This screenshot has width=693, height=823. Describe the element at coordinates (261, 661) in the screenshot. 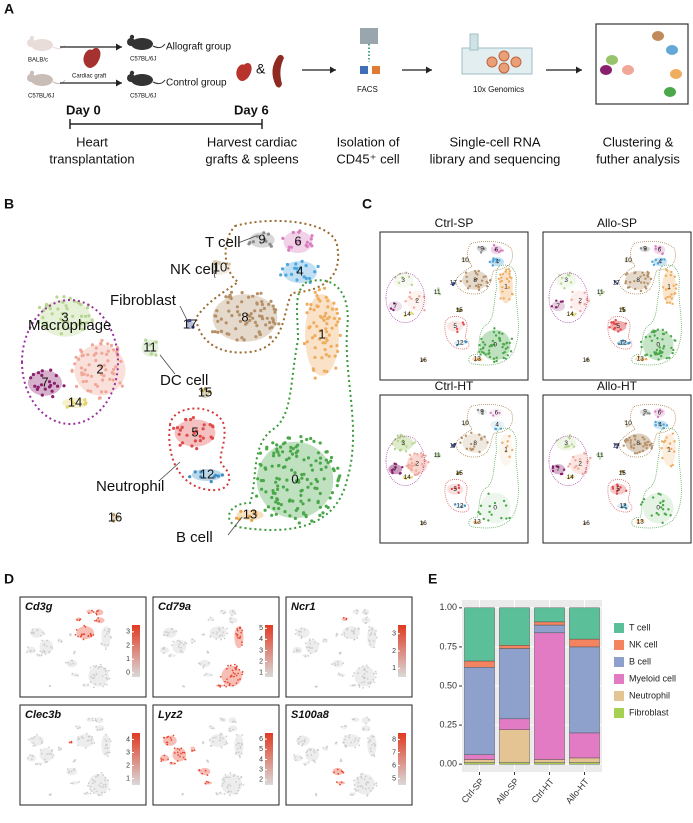

I see `colorbar-tick-label: 2` at that location.